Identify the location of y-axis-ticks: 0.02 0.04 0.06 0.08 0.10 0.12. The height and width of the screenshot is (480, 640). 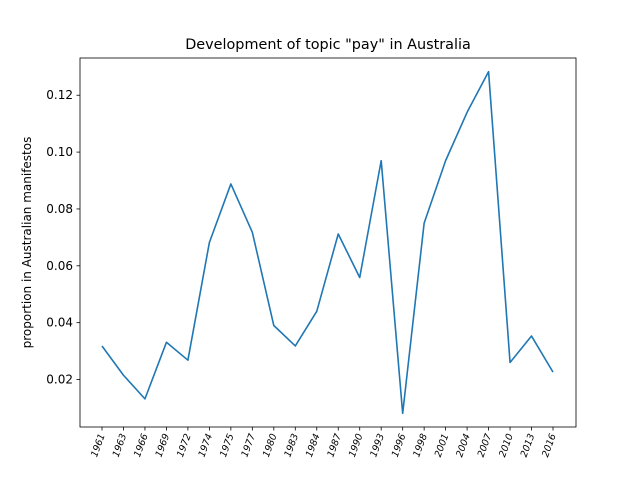
(63, 237).